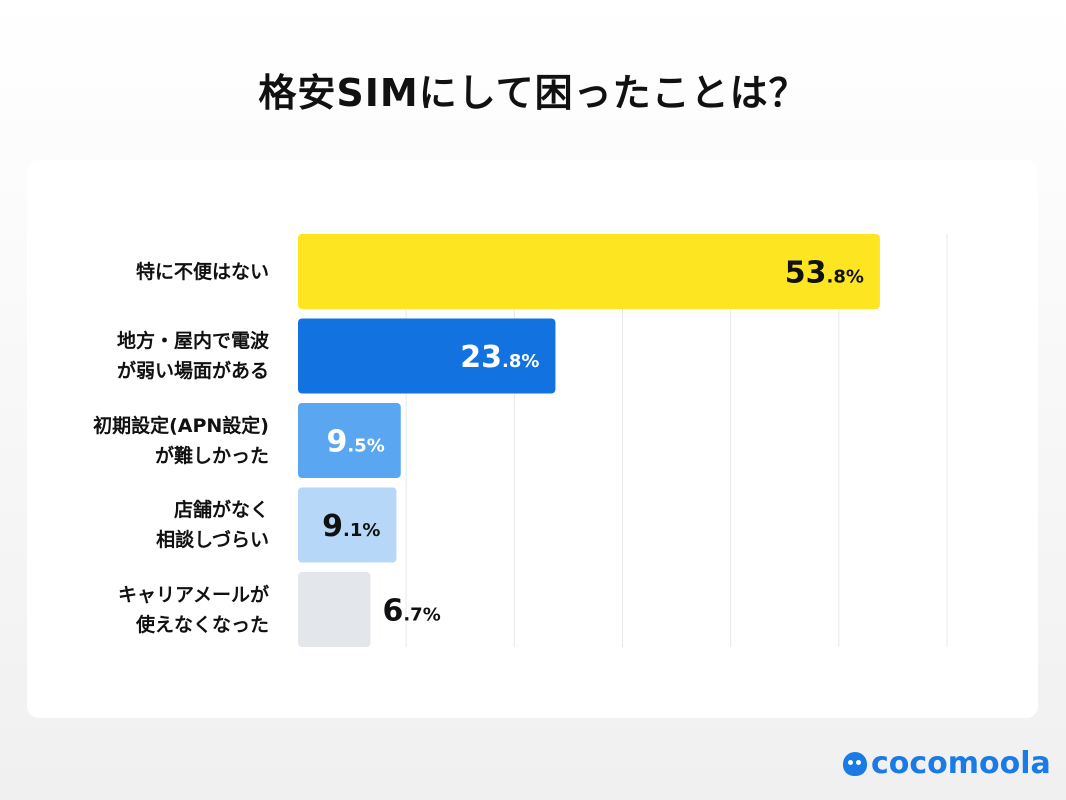  What do you see at coordinates (202, 271) in the screenshot?
I see `category-label: 特に不便はない` at bounding box center [202, 271].